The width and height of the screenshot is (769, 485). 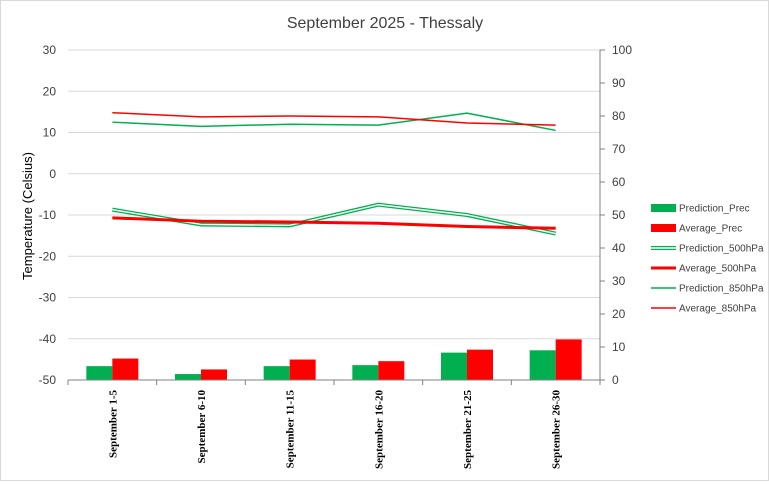 I want to click on y-tick-label: 10, so click(x=50, y=133).